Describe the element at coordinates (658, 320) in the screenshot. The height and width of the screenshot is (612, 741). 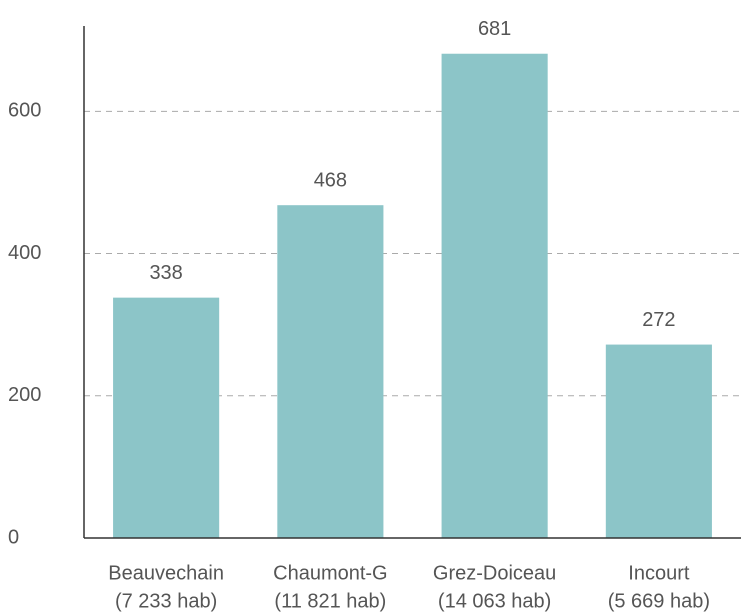
I see `value-label: 272` at that location.